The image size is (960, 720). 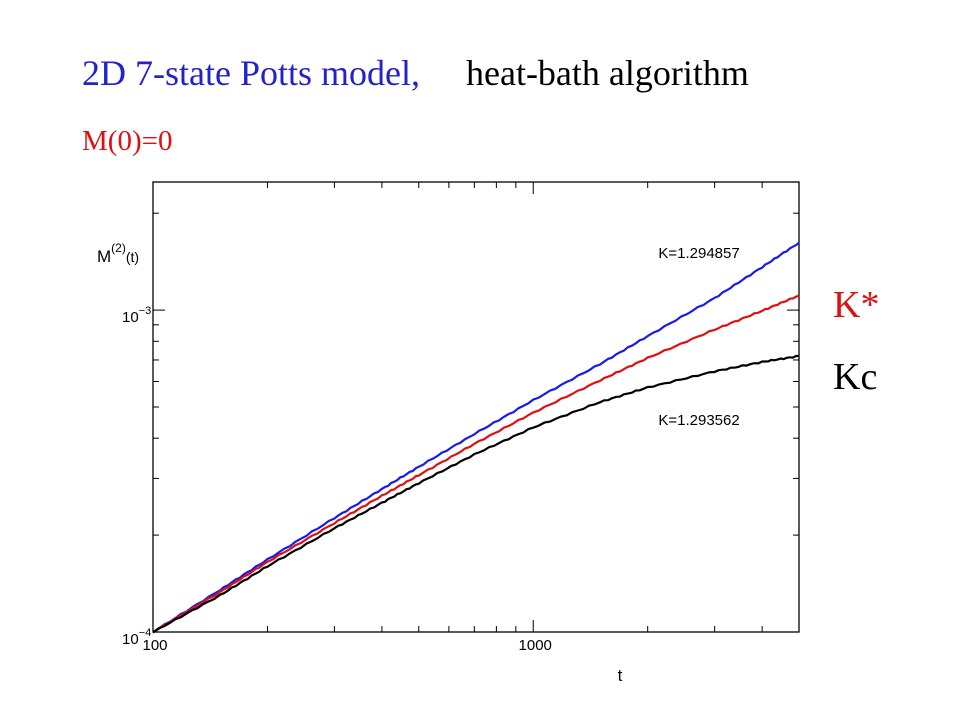 I want to click on series-annotations: K=1.294857 K=1.293562, so click(x=698, y=337).